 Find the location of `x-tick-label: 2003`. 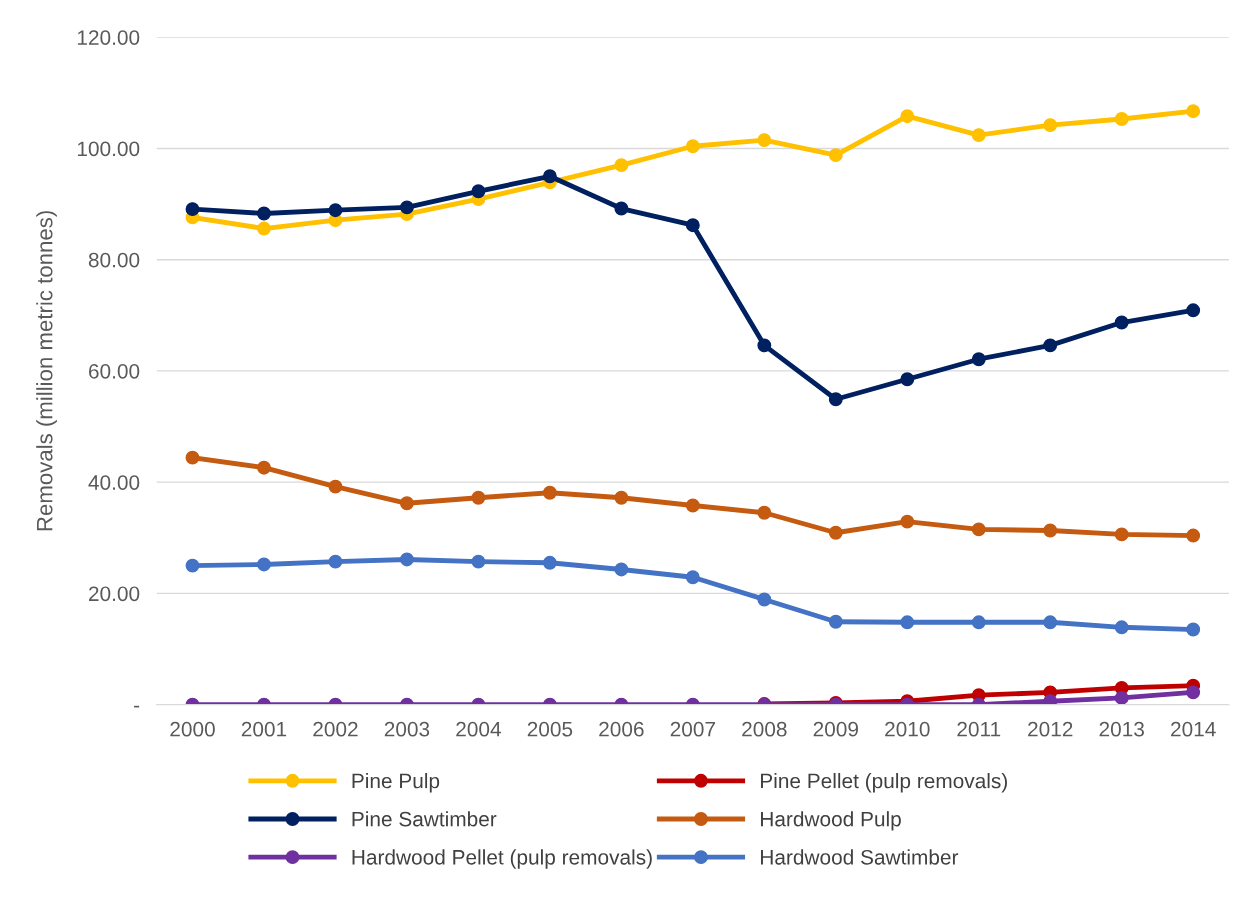

x-tick-label: 2003 is located at coordinates (407, 729).